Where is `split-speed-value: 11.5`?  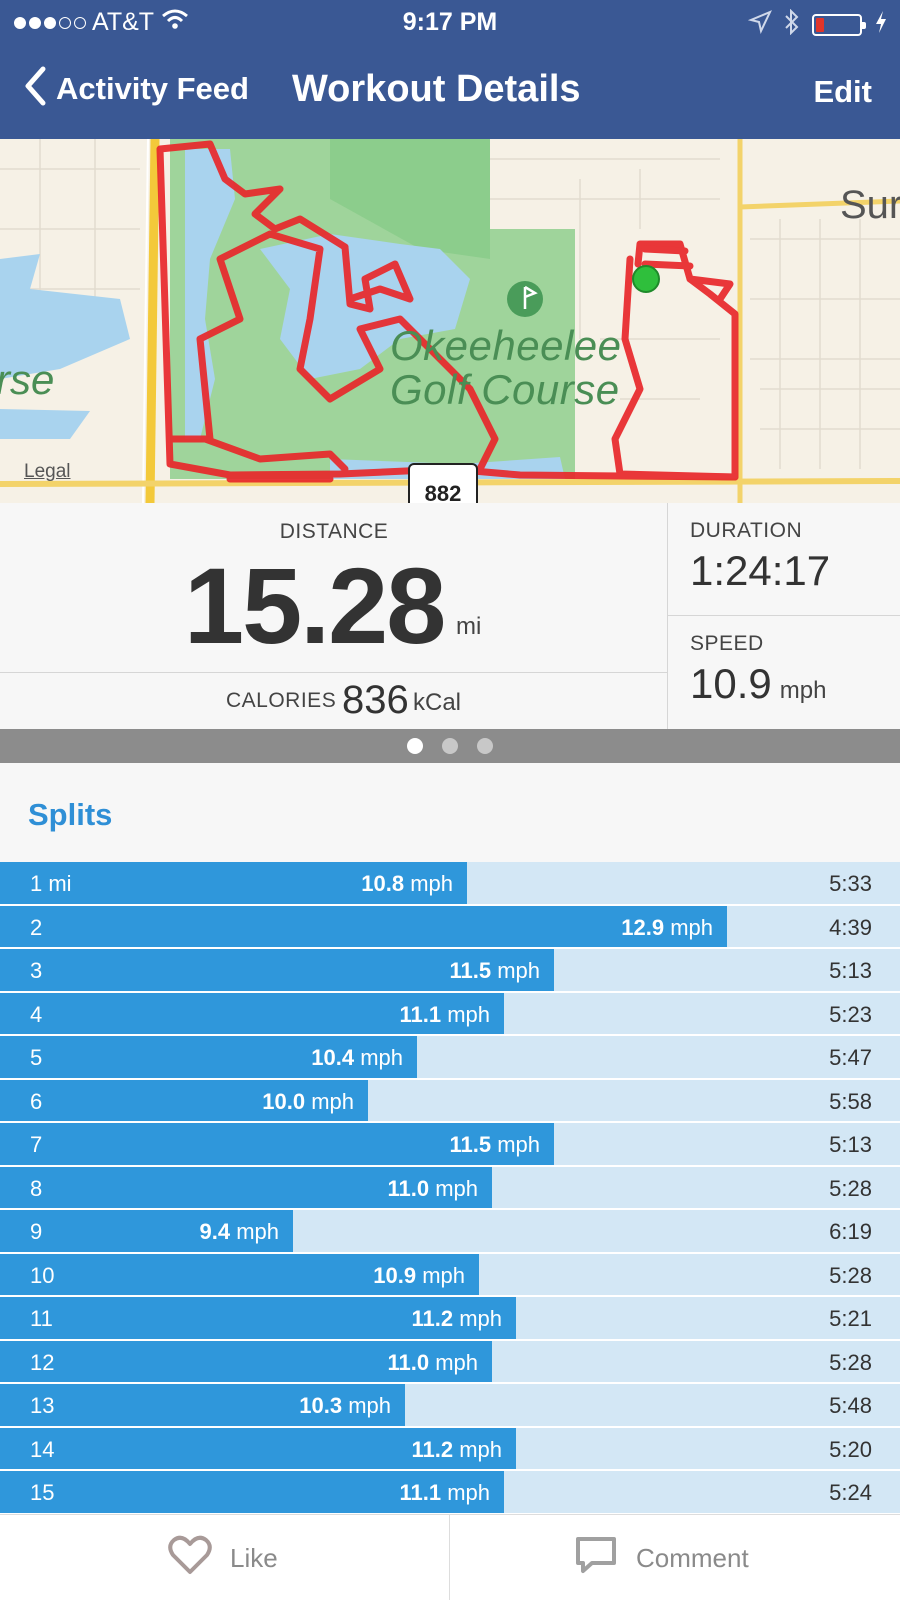 split-speed-value: 11.5 is located at coordinates (470, 970).